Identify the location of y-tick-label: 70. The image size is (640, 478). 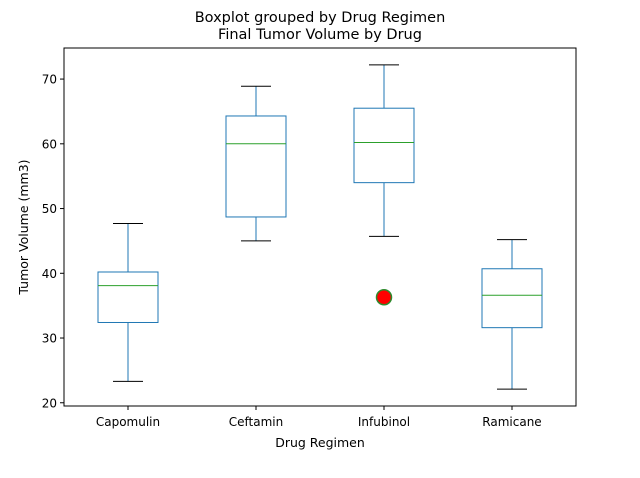
(49, 80).